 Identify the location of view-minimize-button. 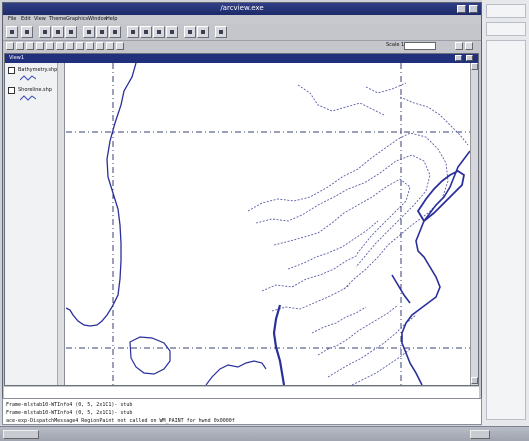
(458, 58).